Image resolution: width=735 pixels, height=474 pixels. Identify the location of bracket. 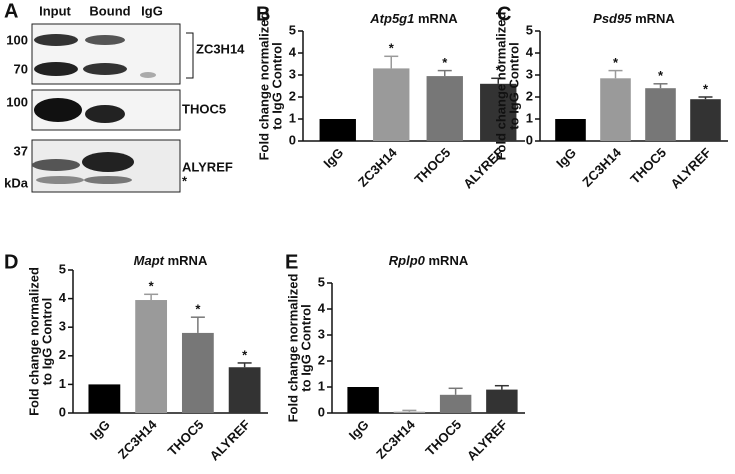
(190, 55).